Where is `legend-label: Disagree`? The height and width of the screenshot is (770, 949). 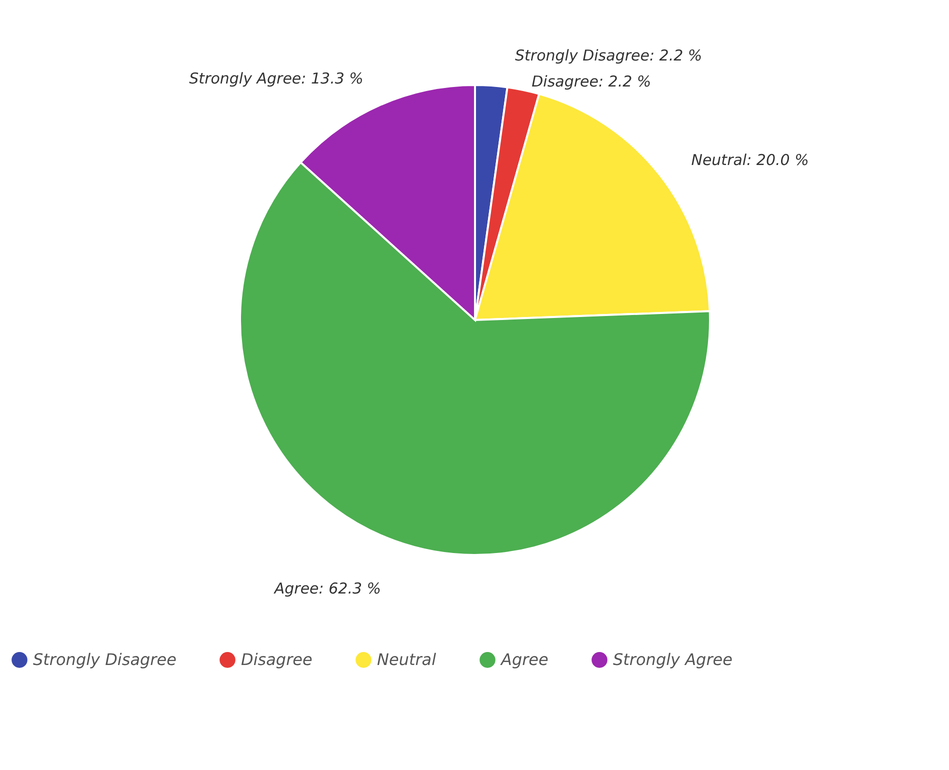 legend-label: Disagree is located at coordinates (276, 659).